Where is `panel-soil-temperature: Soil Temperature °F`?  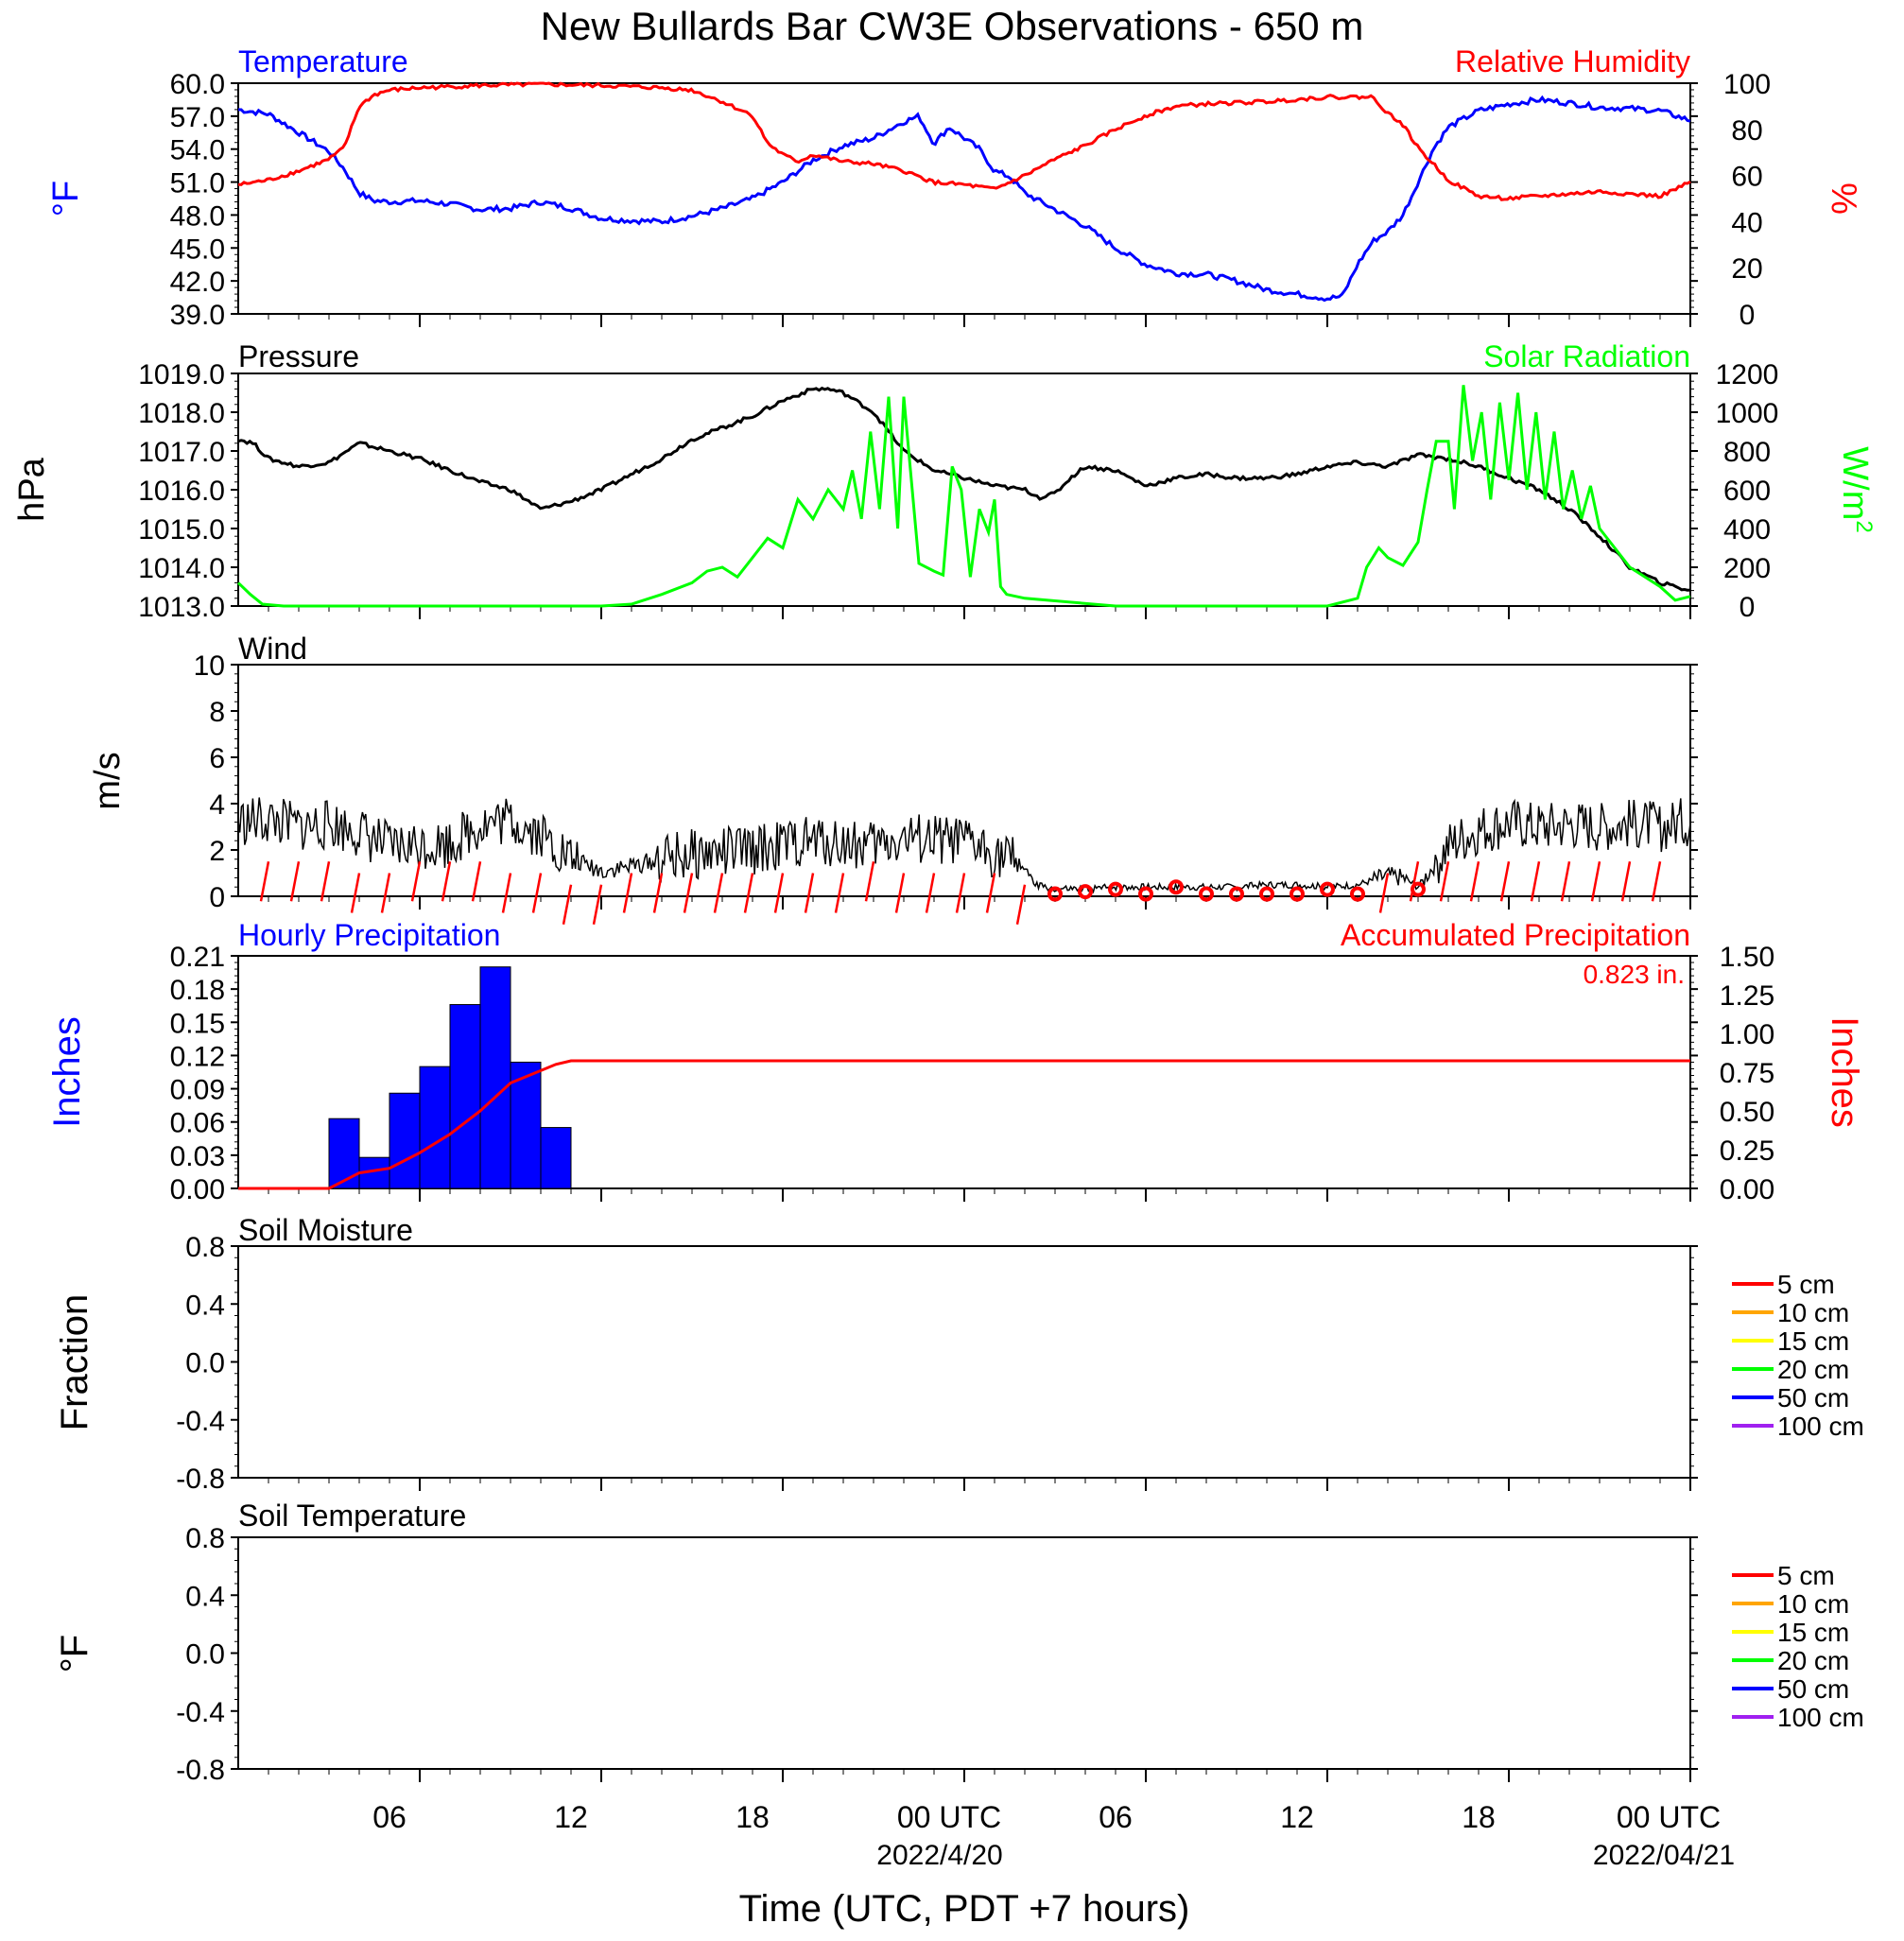
panel-soil-temperature: Soil Temperature °F is located at coordinates (872, 1635).